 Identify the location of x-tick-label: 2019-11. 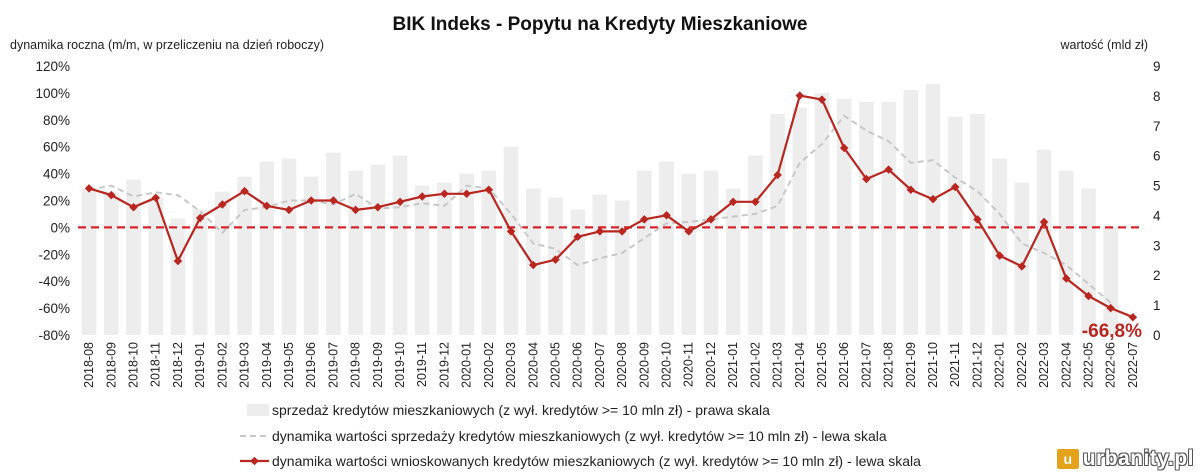
(422, 364).